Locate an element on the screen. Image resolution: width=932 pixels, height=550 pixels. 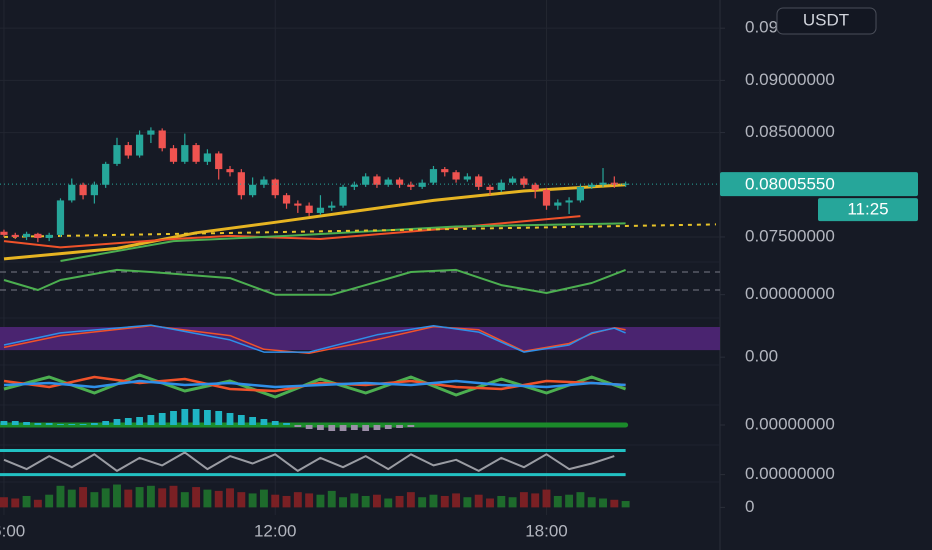
x-tick-label: 12:00 is located at coordinates (275, 530).